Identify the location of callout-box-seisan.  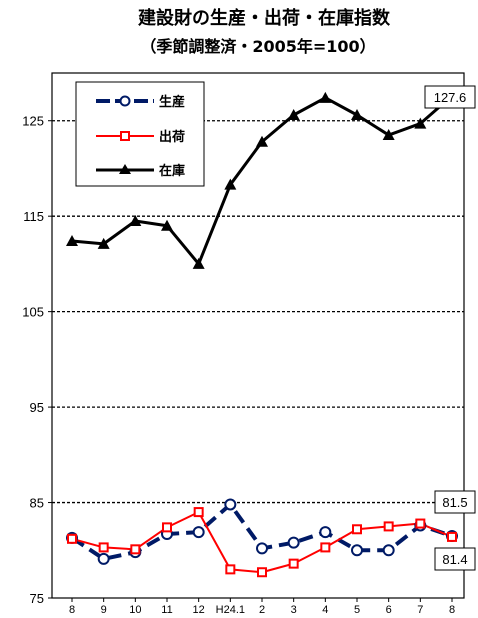
(455, 502).